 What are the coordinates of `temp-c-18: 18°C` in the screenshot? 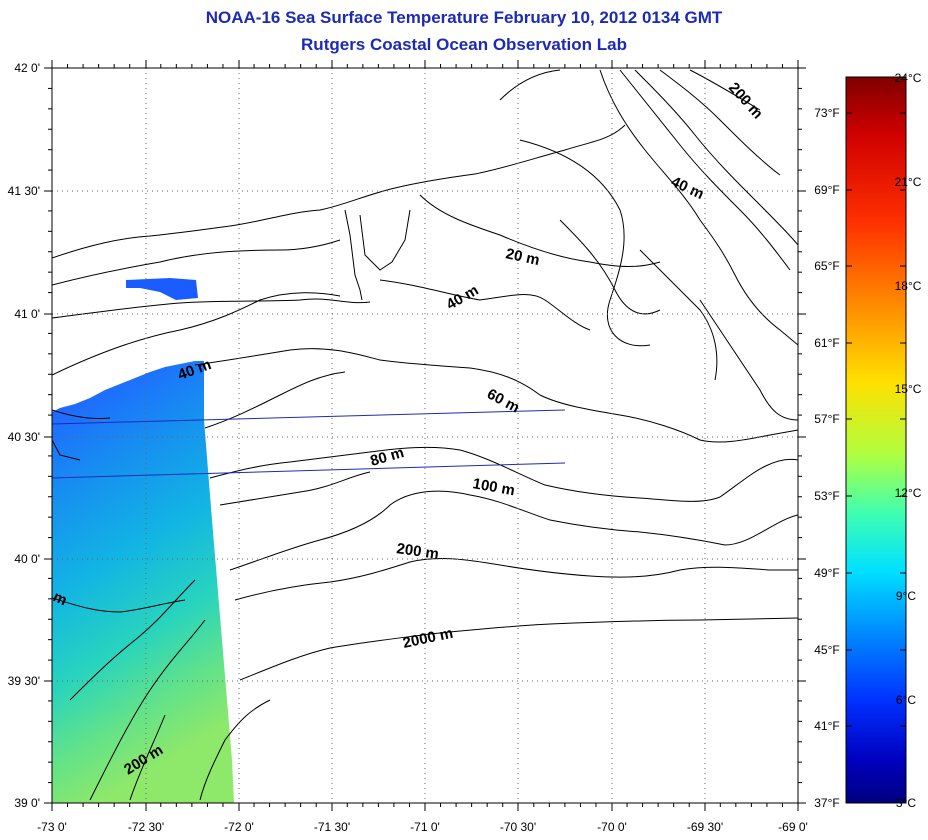 It's located at (908, 286).